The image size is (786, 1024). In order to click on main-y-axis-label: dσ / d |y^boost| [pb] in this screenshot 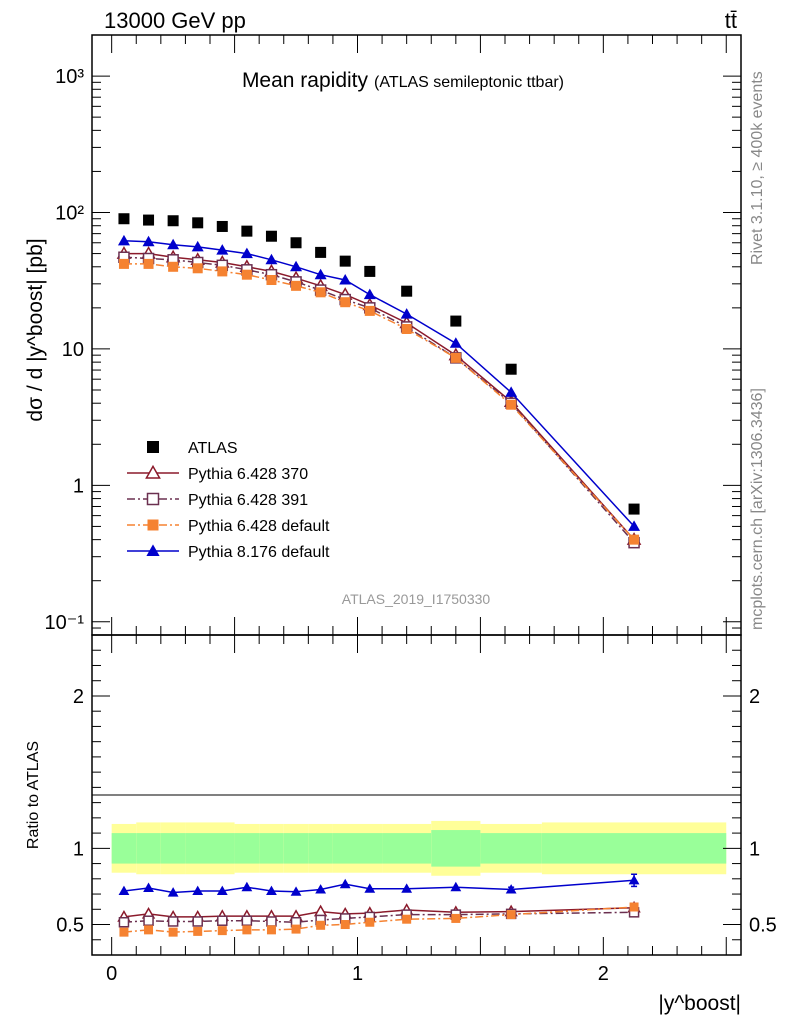, I will do `click(35, 329)`.